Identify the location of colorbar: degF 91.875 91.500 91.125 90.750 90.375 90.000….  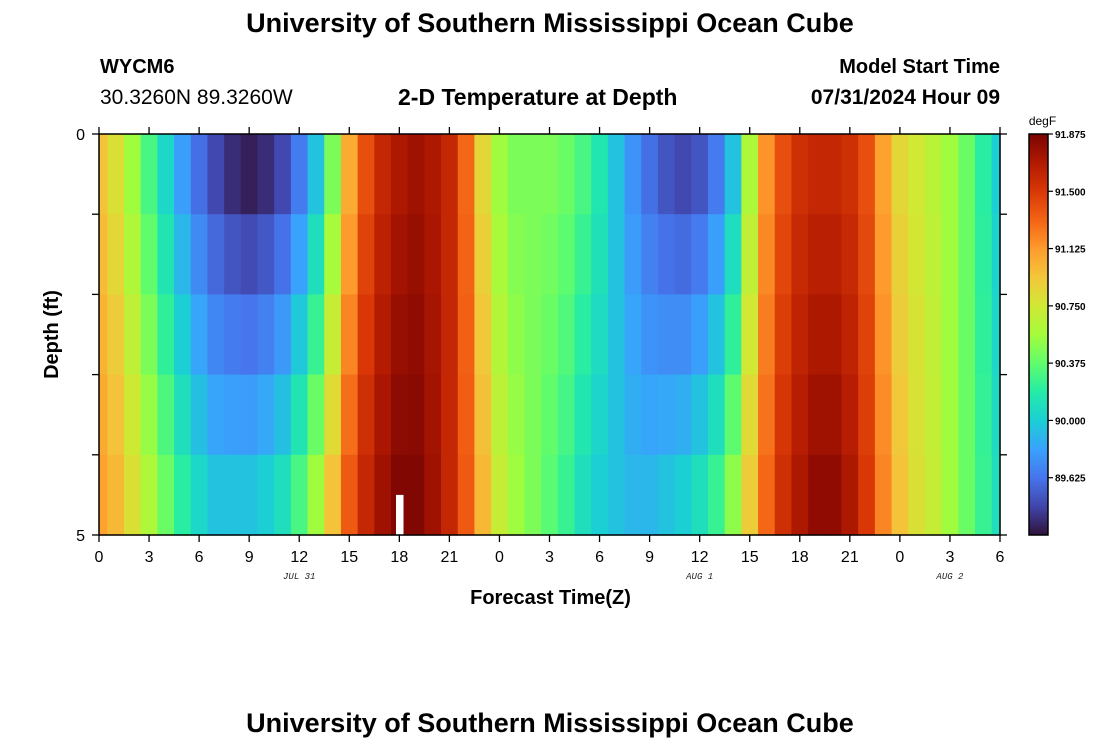
(1057, 325).